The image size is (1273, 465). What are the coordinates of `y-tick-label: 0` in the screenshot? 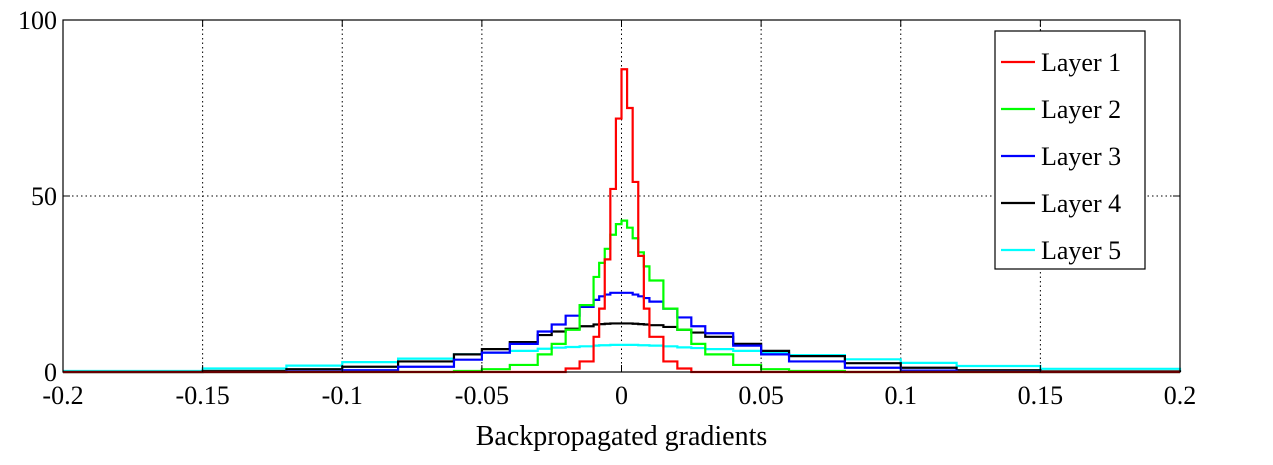 It's located at (50, 372).